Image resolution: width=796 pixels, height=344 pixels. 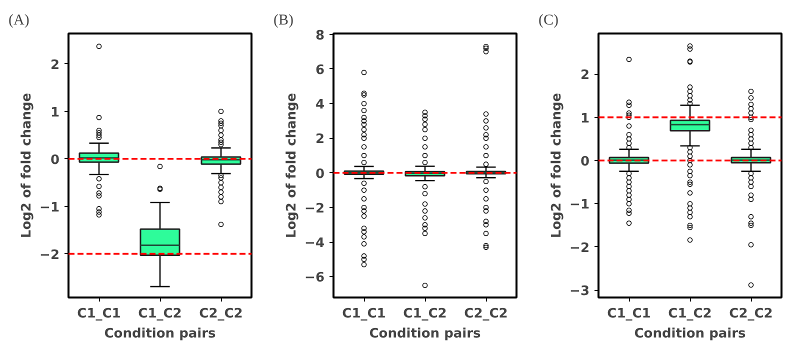 I want to click on y-tick-label: −4, so click(x=314, y=244).